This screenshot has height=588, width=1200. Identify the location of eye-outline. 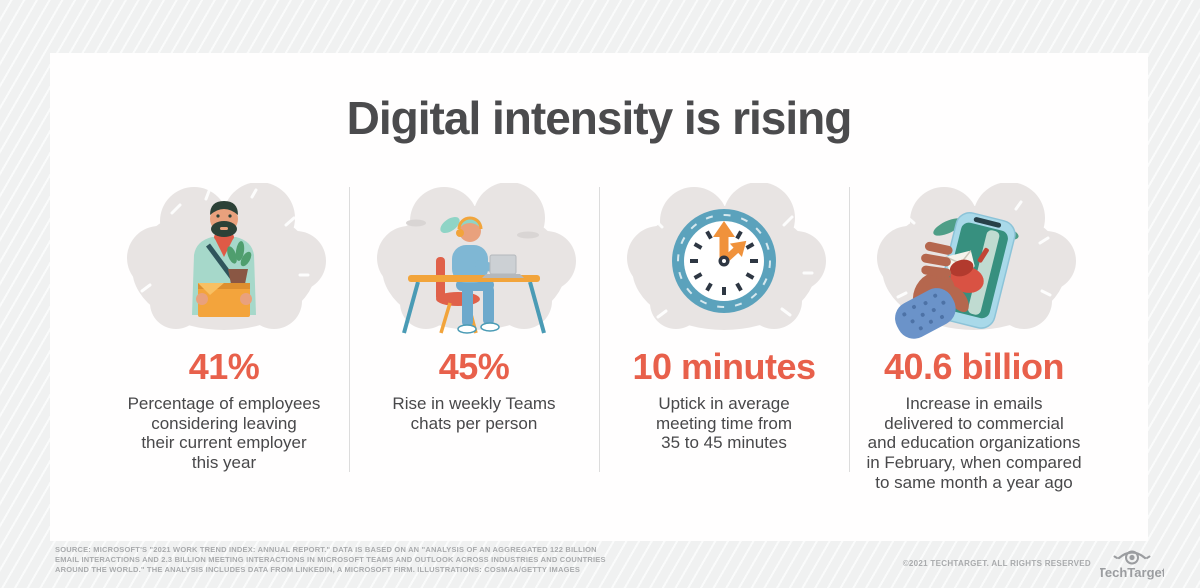
(1132, 557).